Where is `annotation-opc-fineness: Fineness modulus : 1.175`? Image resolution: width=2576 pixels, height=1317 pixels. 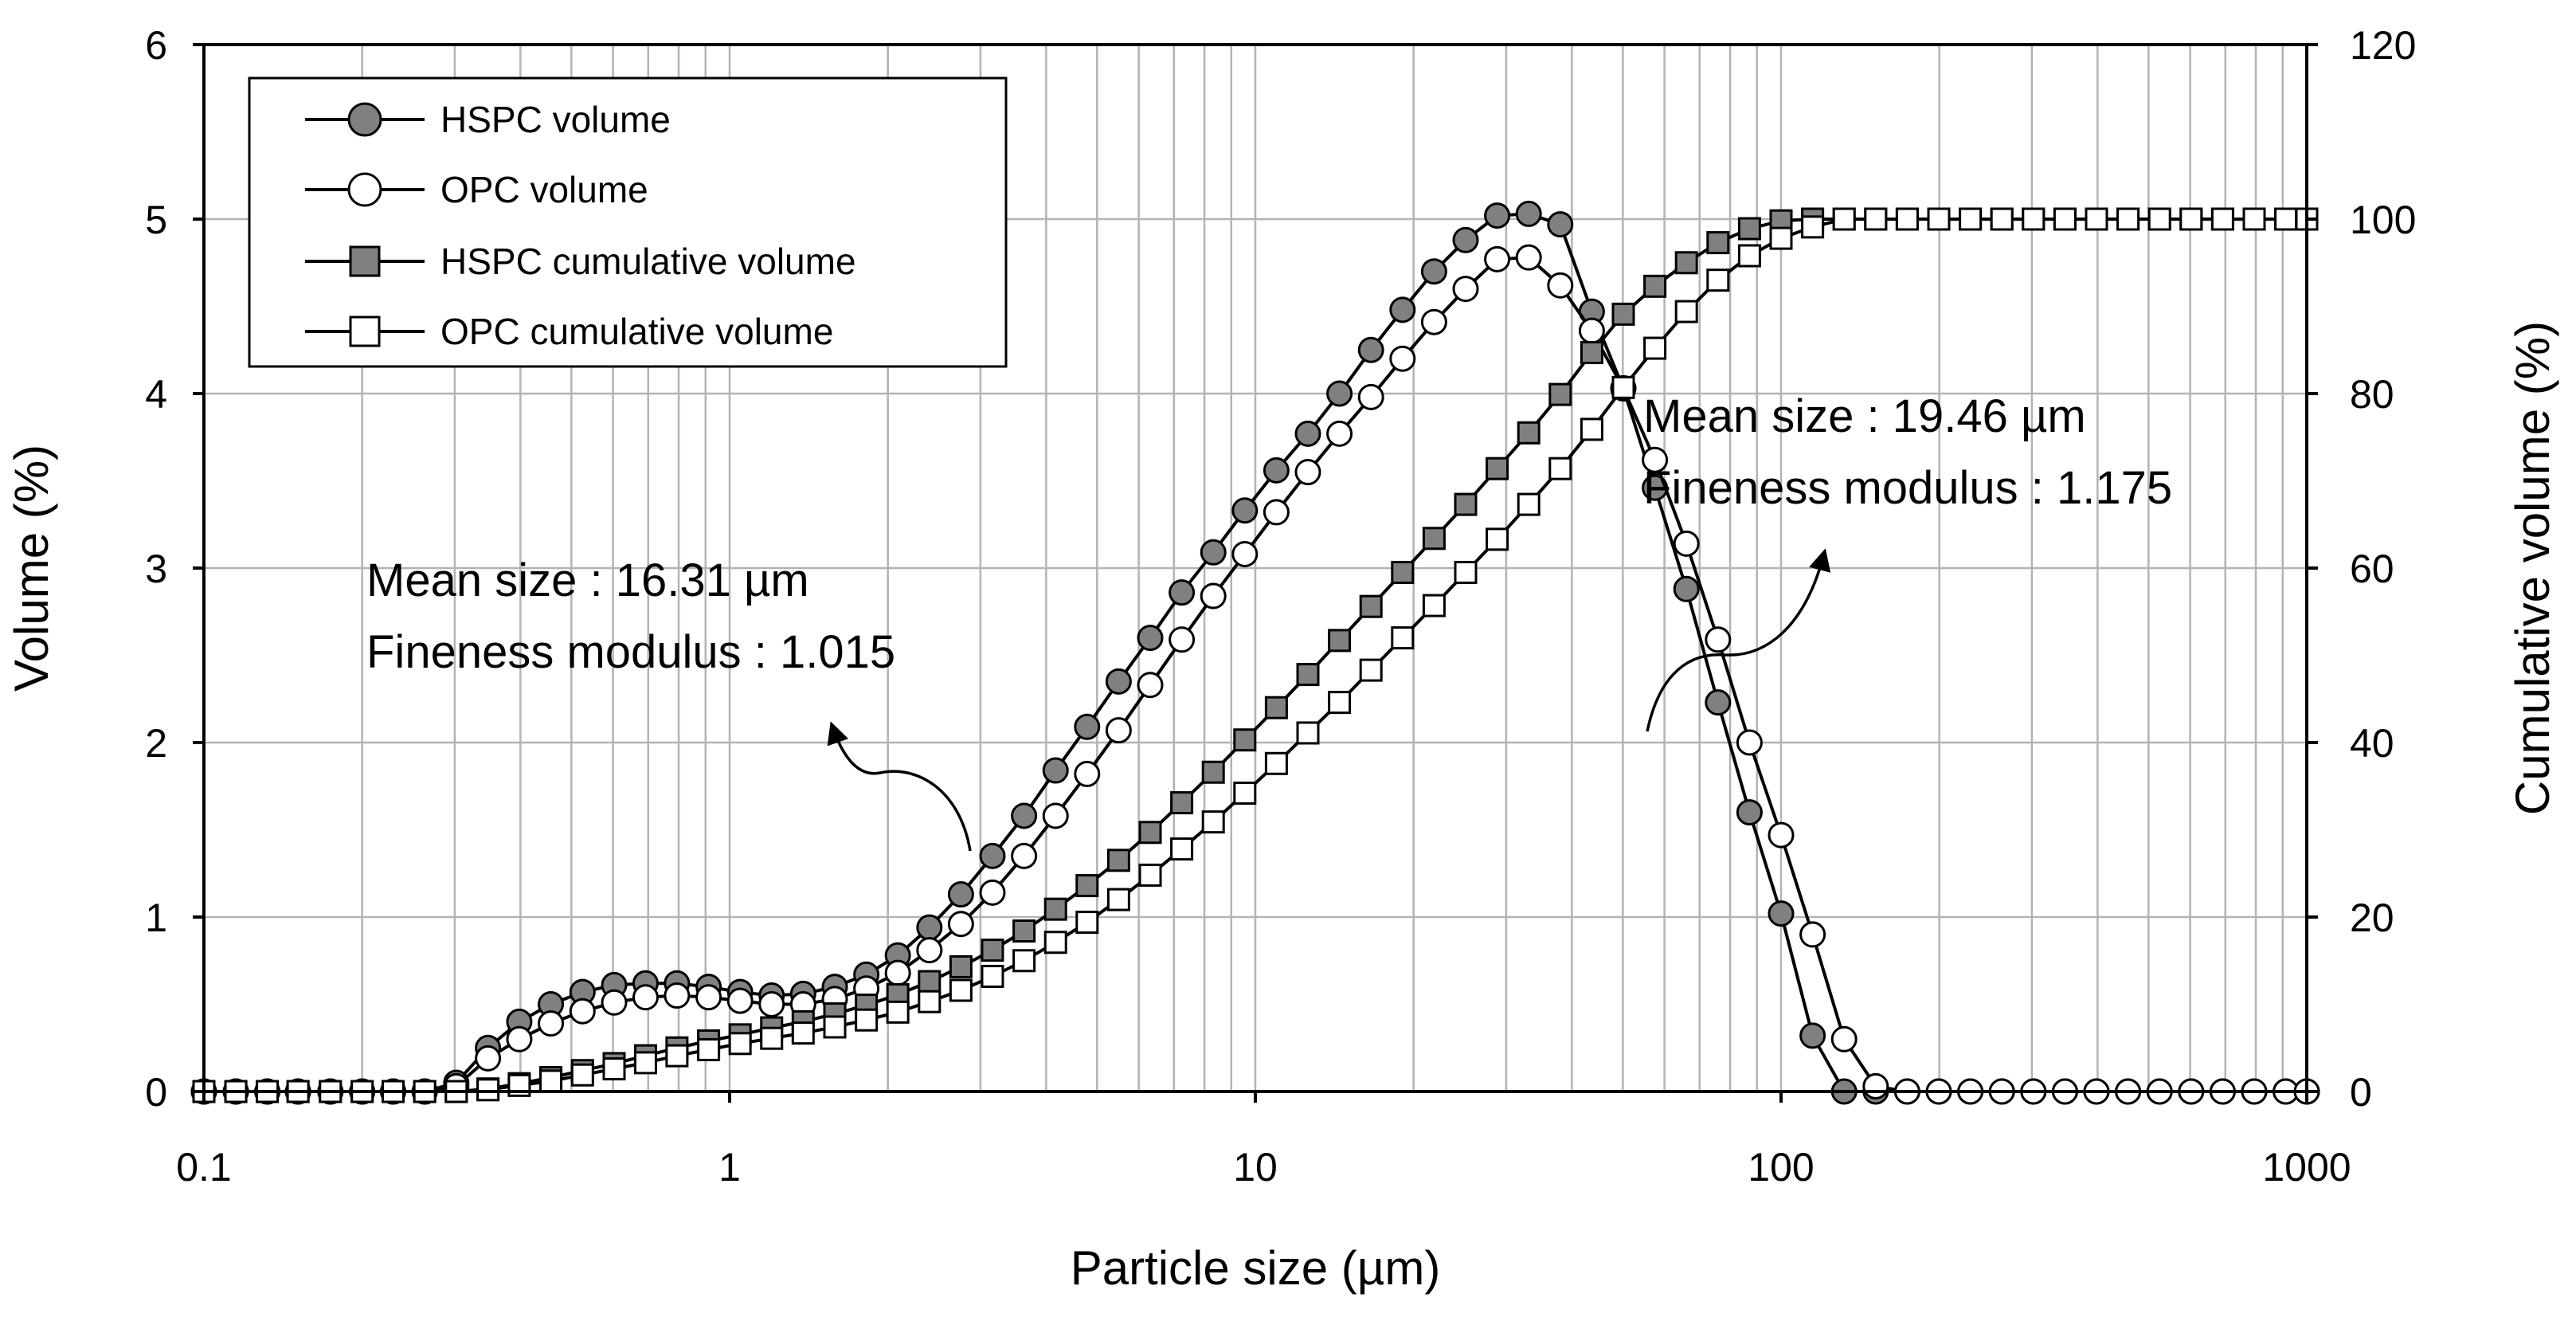 annotation-opc-fineness: Fineness modulus : 1.175 is located at coordinates (1907, 488).